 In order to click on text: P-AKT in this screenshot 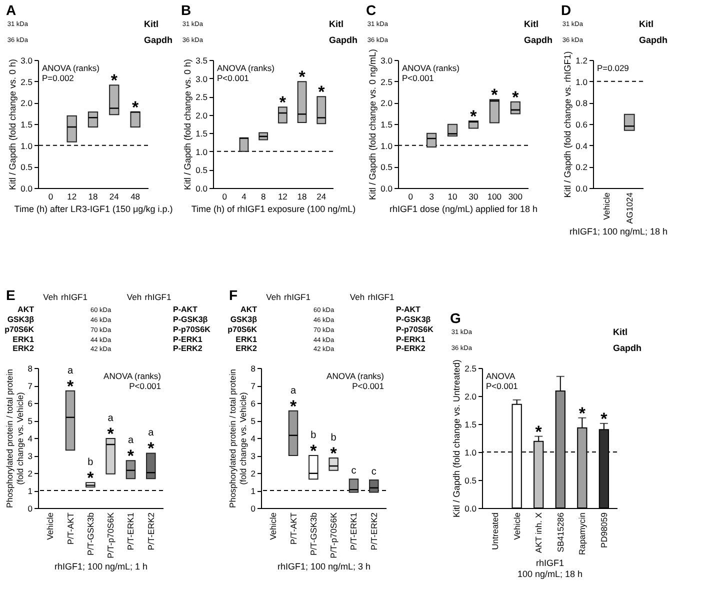, I will do `click(185, 309)`.